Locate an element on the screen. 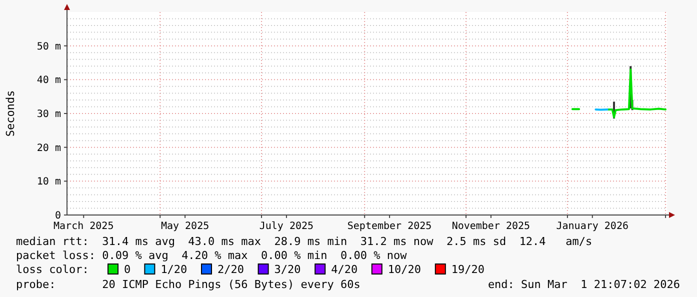  y-axis-title: Seconds is located at coordinates (10, 113).